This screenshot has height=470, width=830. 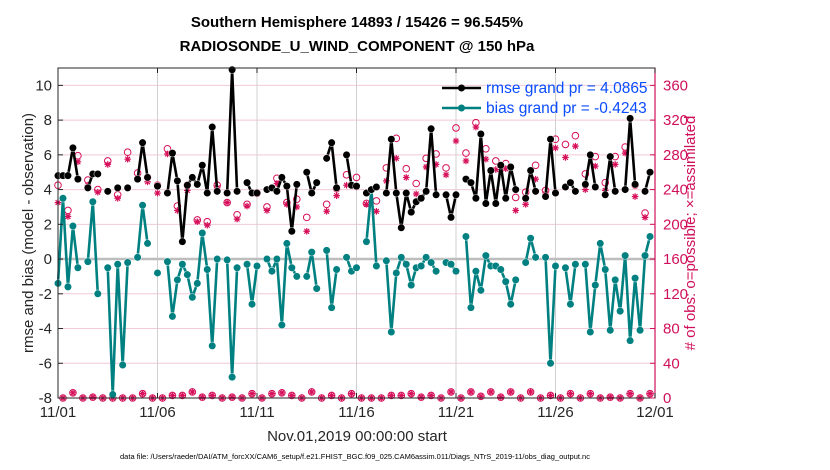 What do you see at coordinates (45, 329) in the screenshot?
I see `y-tick-label: -4` at bounding box center [45, 329].